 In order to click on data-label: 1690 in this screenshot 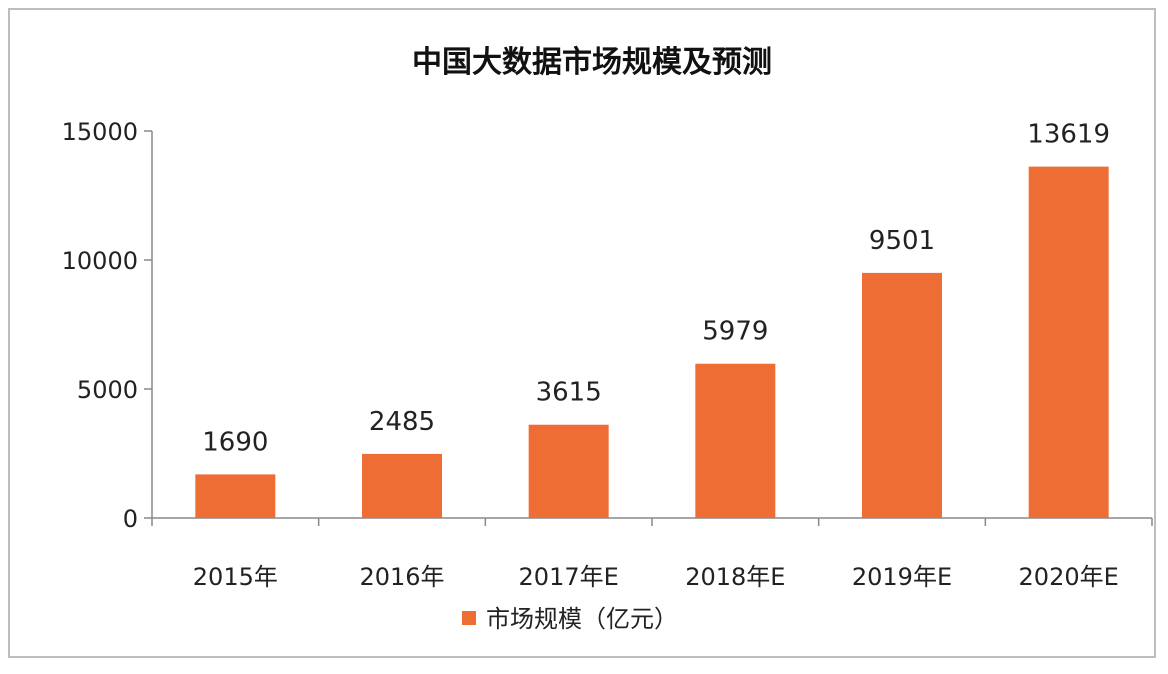, I will do `click(235, 442)`.